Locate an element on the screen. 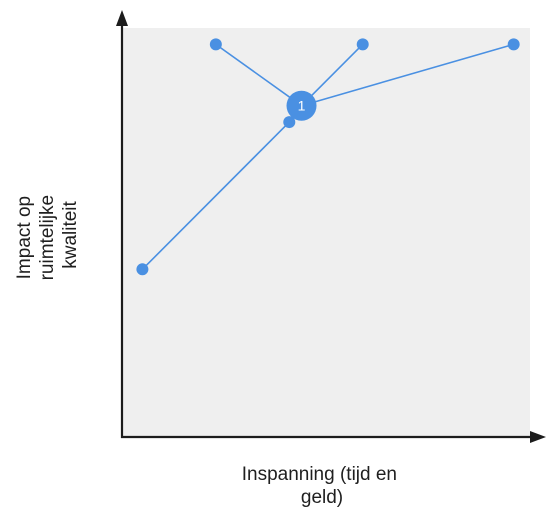 The width and height of the screenshot is (546, 512). hub-label: 1 is located at coordinates (302, 106).